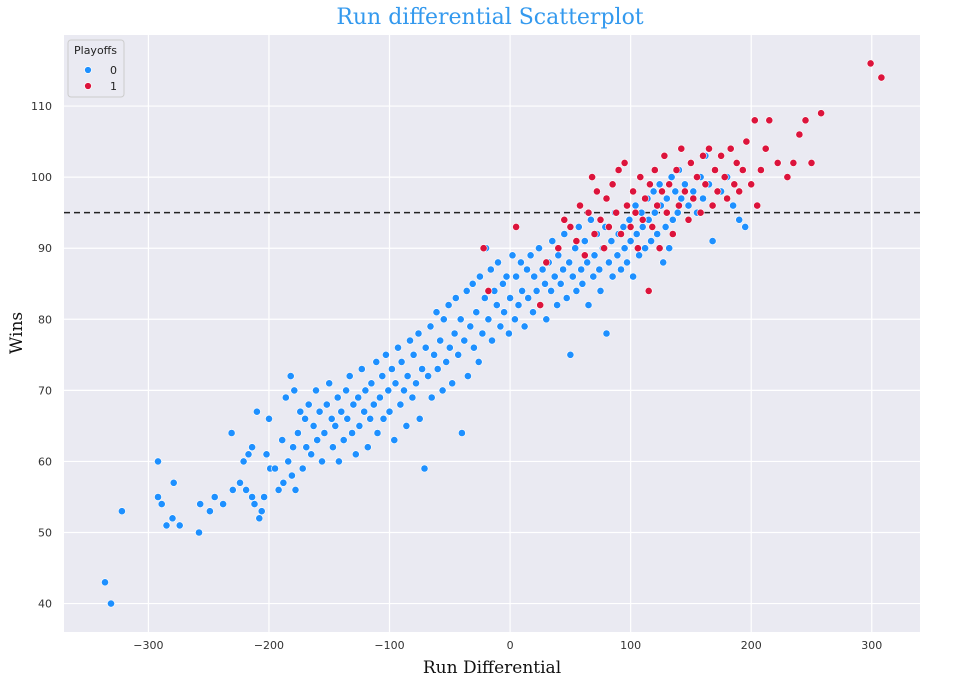 Image resolution: width=955 pixels, height=687 pixels. I want to click on y-tick-label: 80, so click(45, 319).